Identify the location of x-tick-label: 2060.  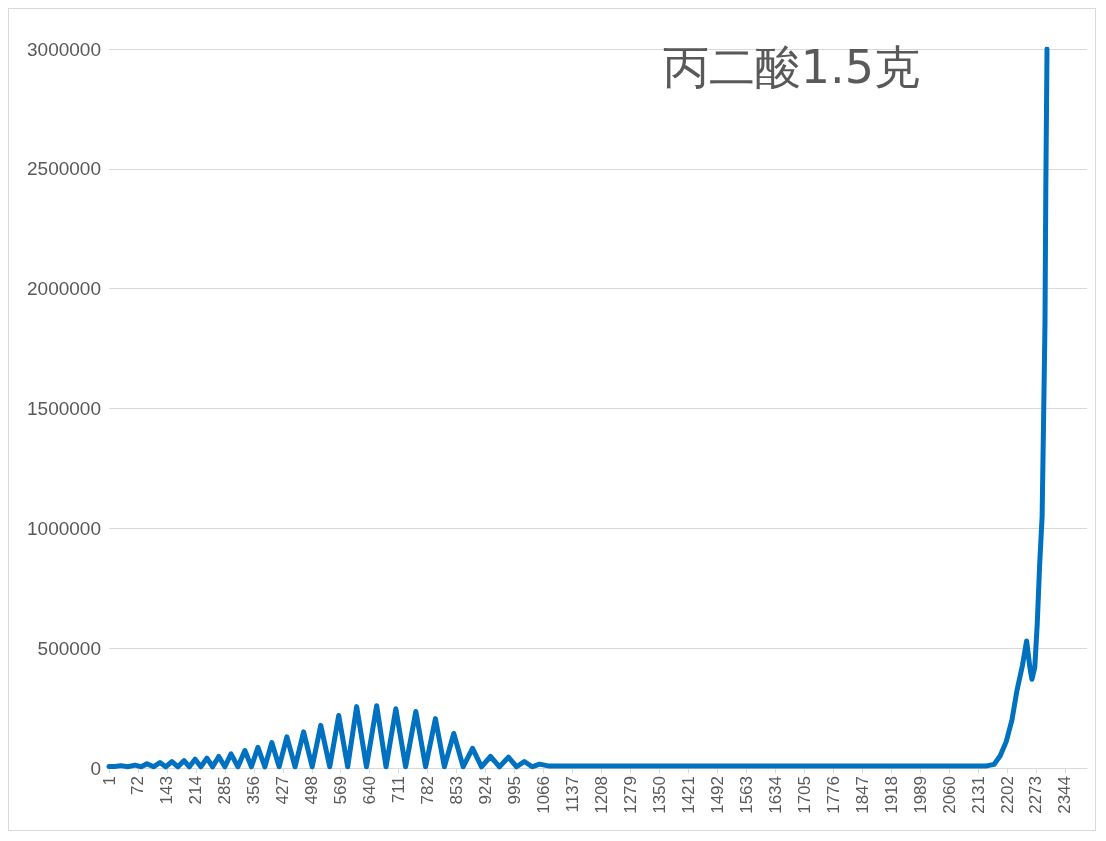
(949, 795).